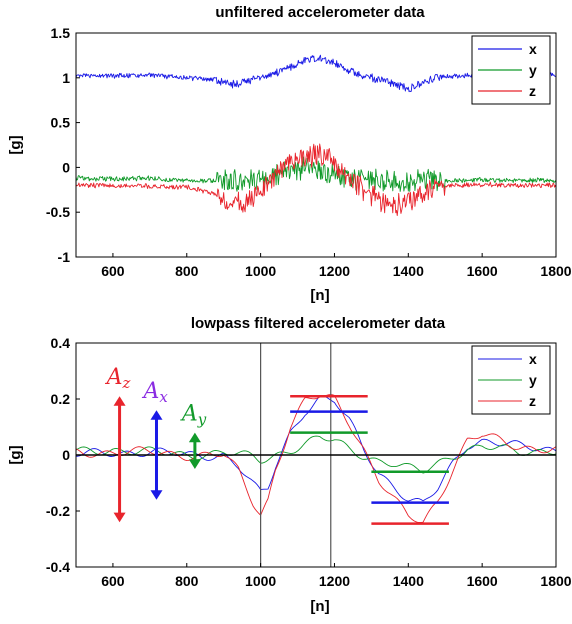 This screenshot has height=624, width=572. Describe the element at coordinates (61, 33) in the screenshot. I see `y-tick-label: 1.5` at that location.